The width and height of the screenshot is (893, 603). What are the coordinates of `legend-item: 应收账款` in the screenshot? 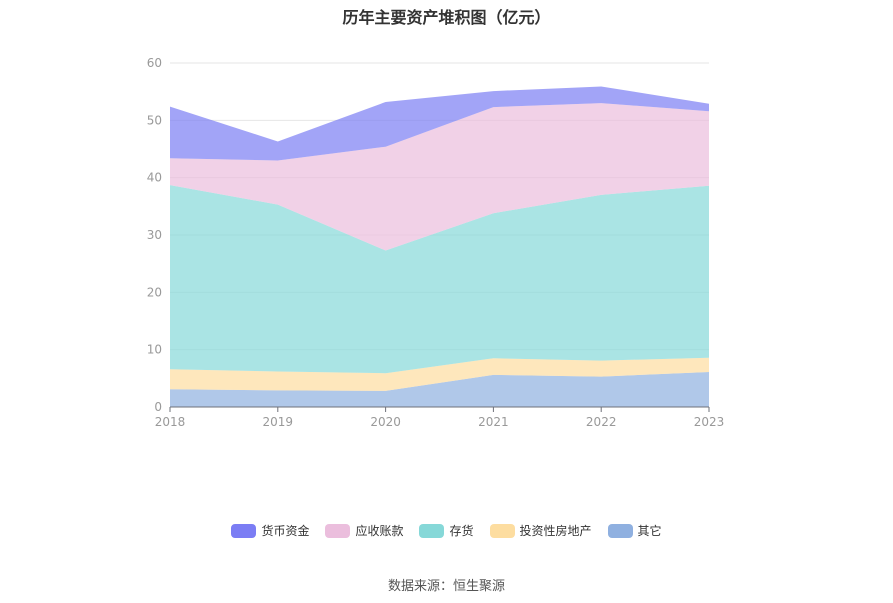 It's located at (364, 530).